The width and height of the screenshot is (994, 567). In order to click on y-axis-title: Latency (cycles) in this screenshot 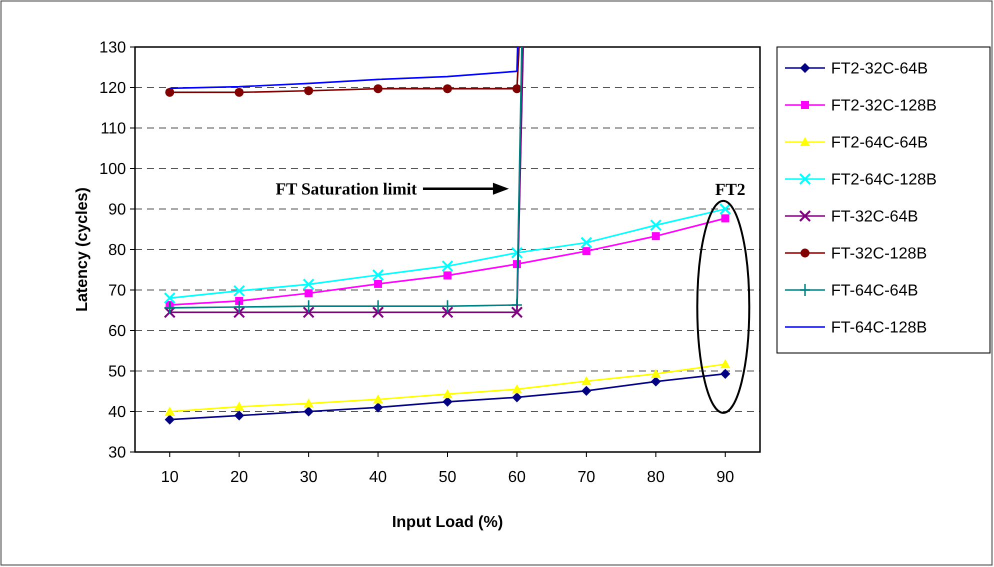, I will do `click(82, 249)`.